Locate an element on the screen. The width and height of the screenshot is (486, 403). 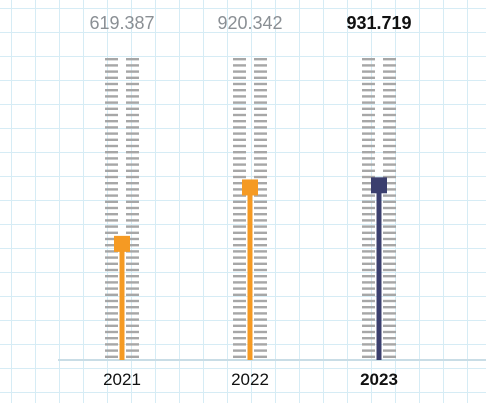
category-label-2023: 2023 is located at coordinates (379, 379).